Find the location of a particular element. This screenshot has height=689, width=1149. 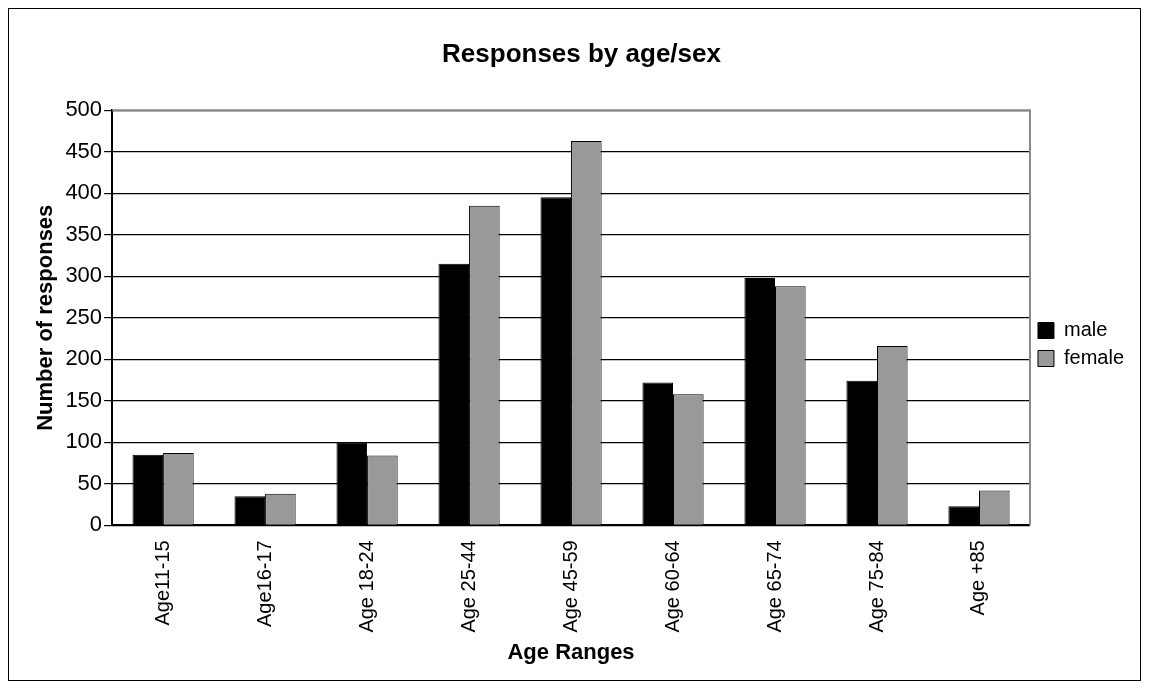

y-tick-label: 400 is located at coordinates (84, 192).